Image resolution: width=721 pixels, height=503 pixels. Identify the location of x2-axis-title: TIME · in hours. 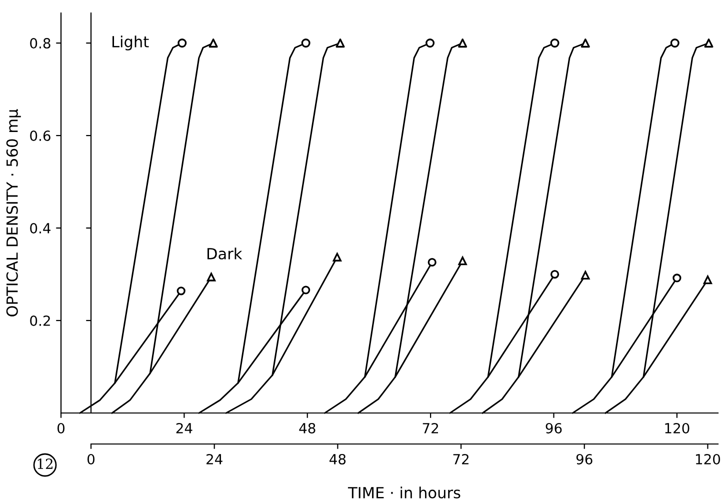
(404, 492).